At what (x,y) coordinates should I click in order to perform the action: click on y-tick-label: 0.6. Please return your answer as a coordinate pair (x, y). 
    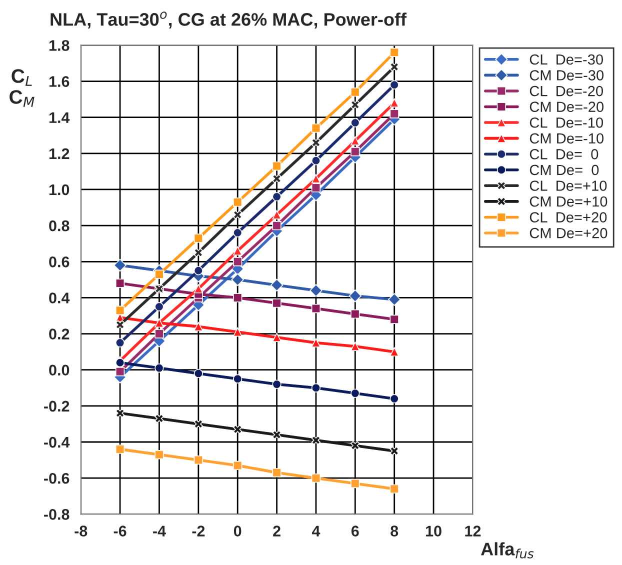
    Looking at the image, I should click on (59, 262).